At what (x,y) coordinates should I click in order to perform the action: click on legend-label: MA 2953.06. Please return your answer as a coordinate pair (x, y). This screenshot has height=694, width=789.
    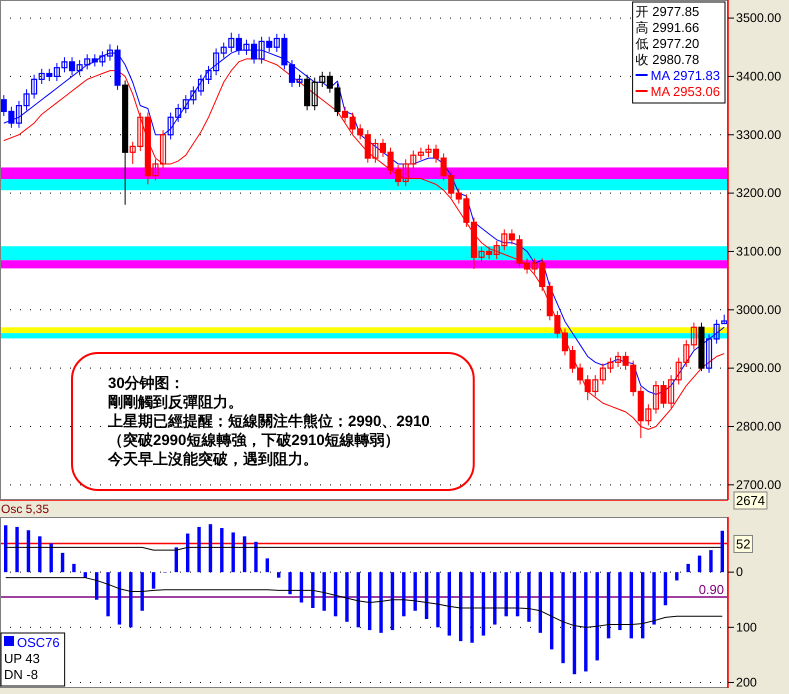
    Looking at the image, I should click on (685, 91).